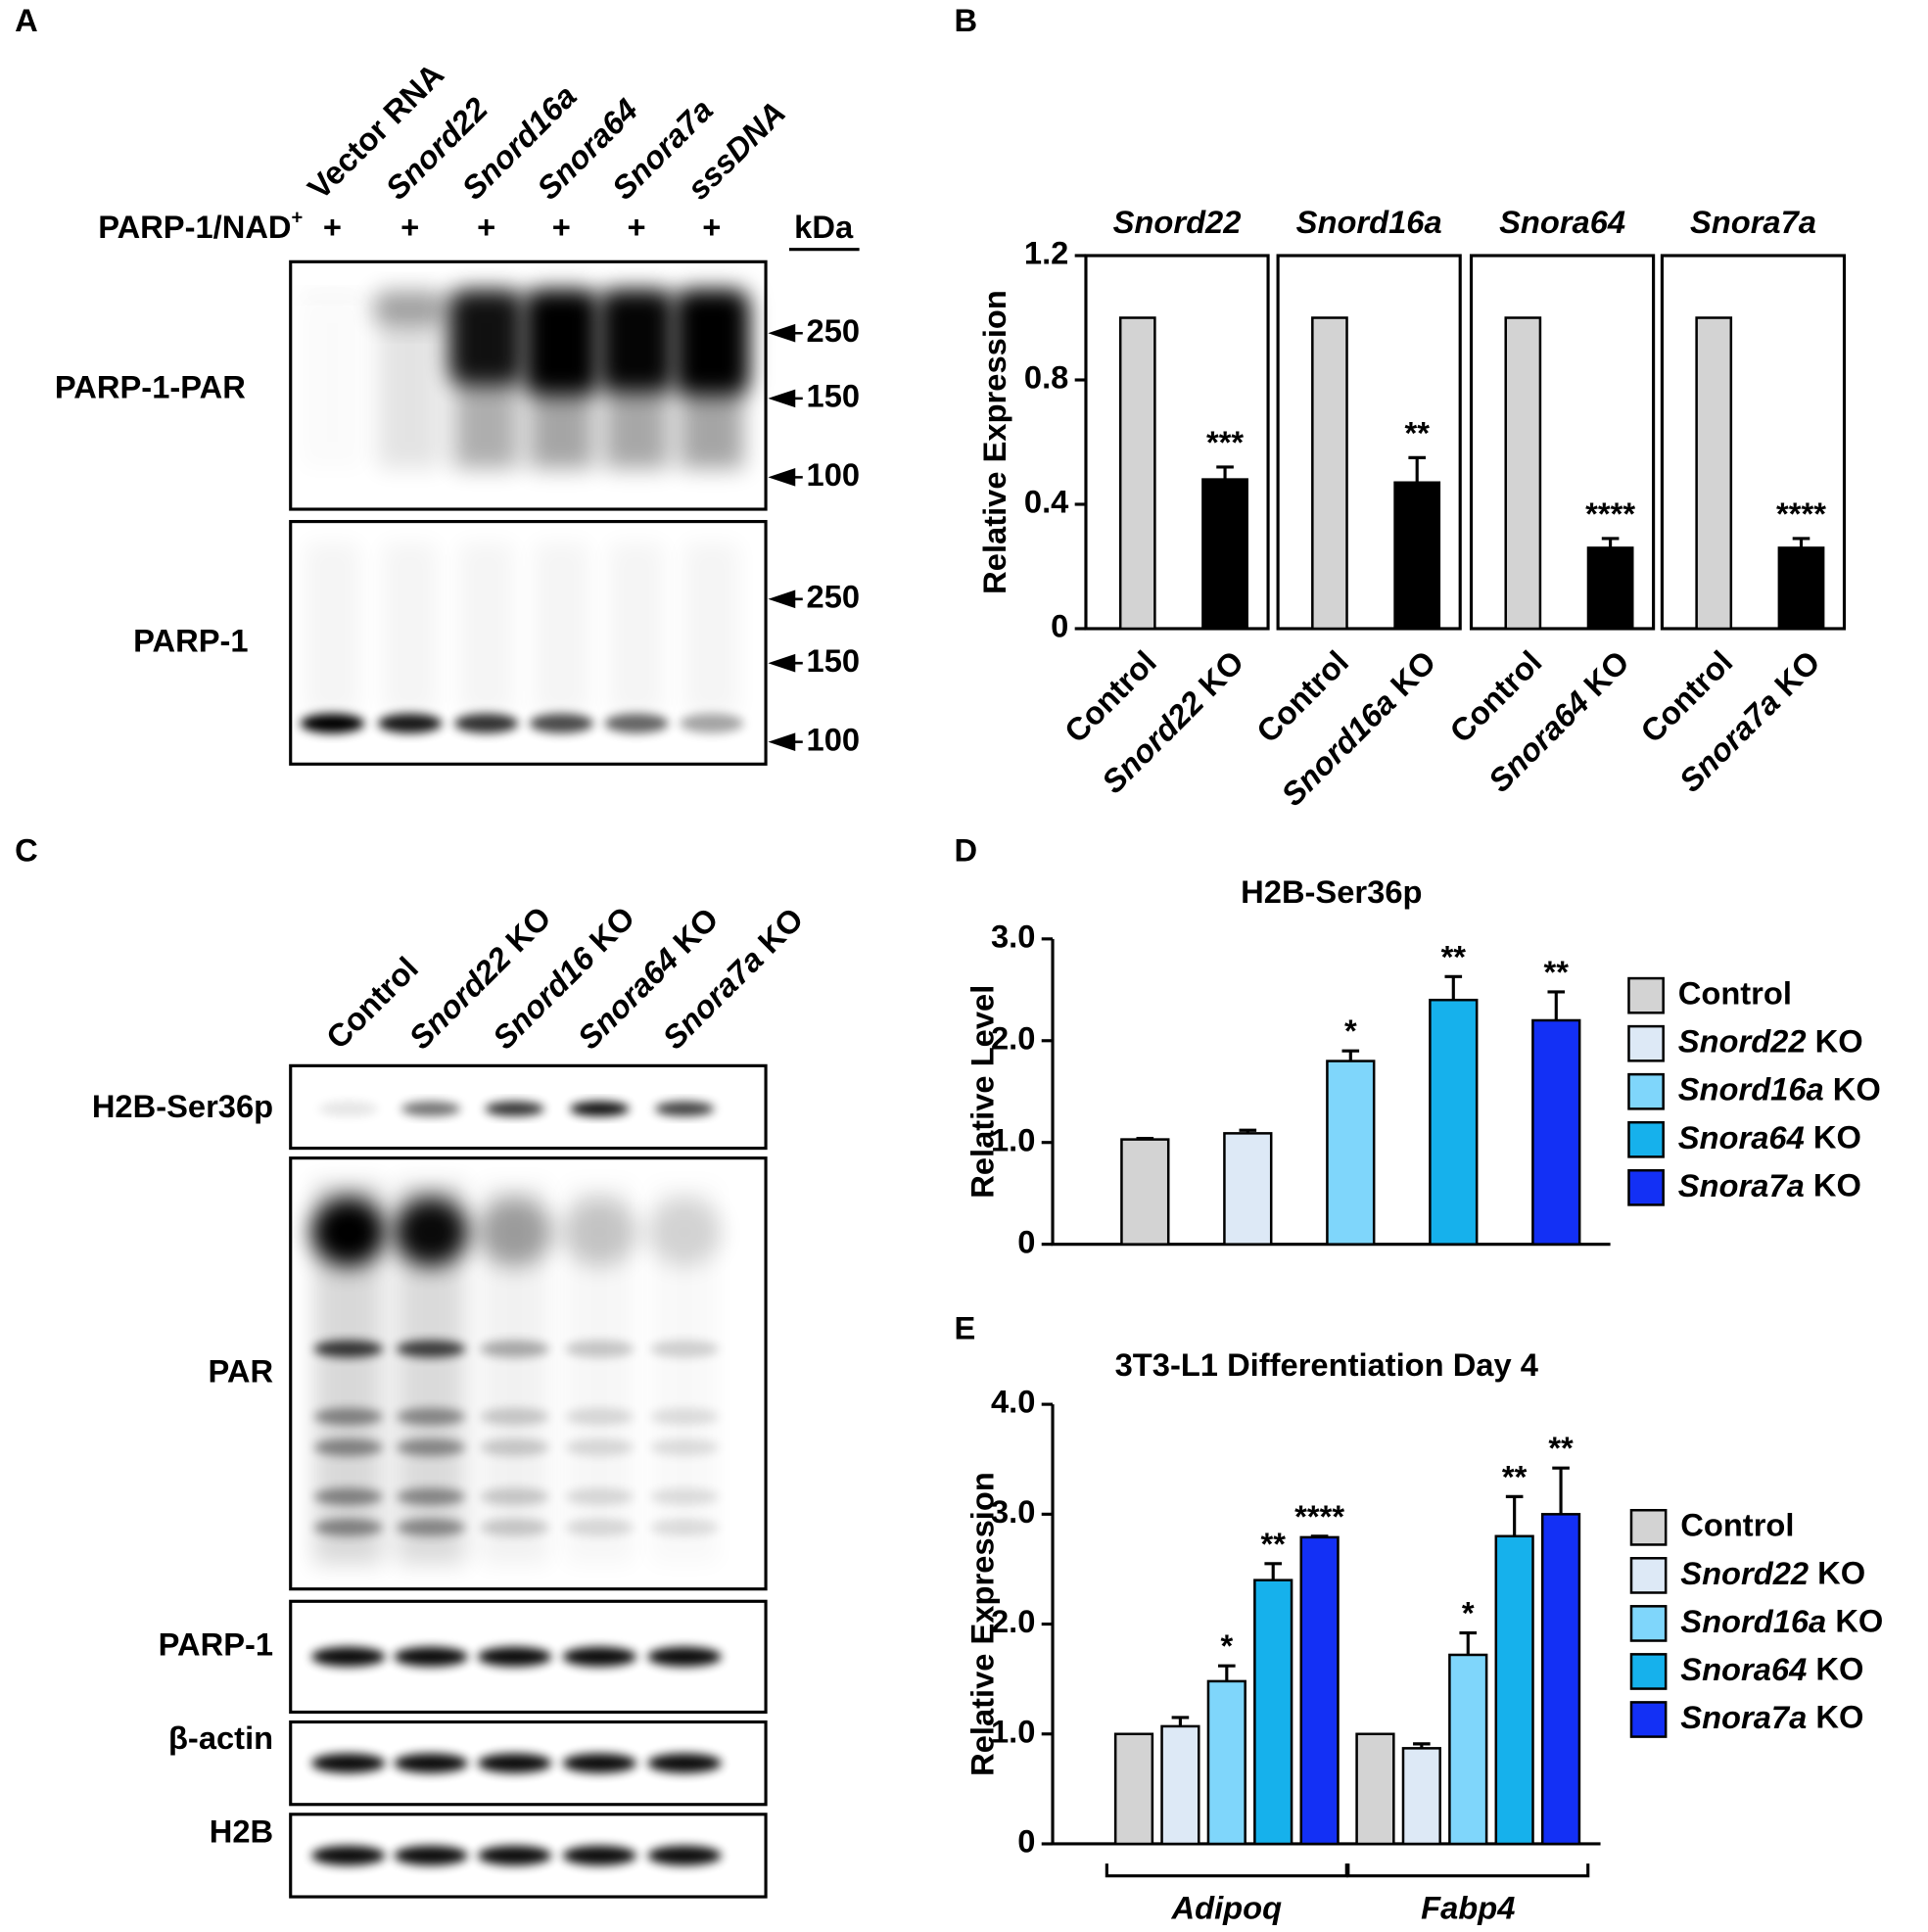 This screenshot has width=1928, height=1932. What do you see at coordinates (182, 1106) in the screenshot?
I see `row-label: H2B-Ser36p` at bounding box center [182, 1106].